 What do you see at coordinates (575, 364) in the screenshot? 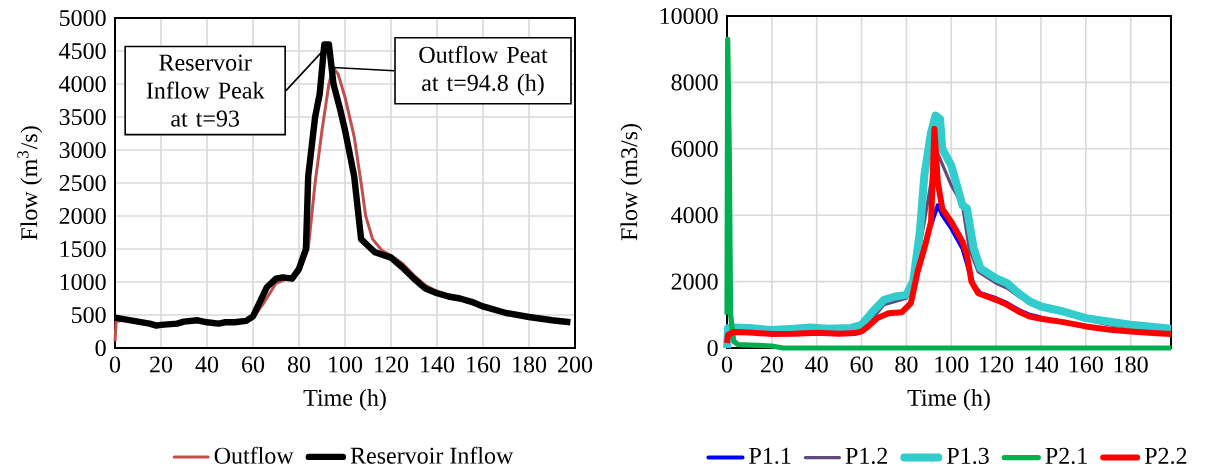
I see `x-tick-label: 200` at bounding box center [575, 364].